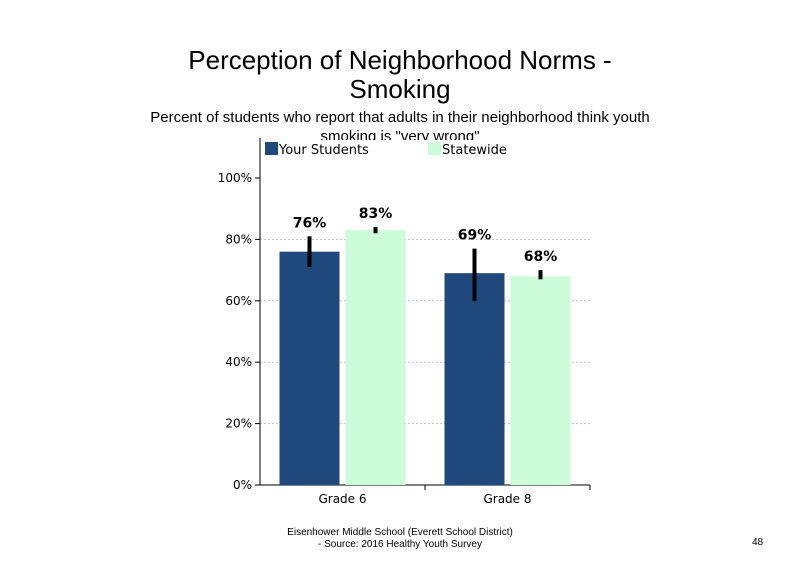  Describe the element at coordinates (400, 89) in the screenshot. I see `chart-title-line2: Smoking` at that location.